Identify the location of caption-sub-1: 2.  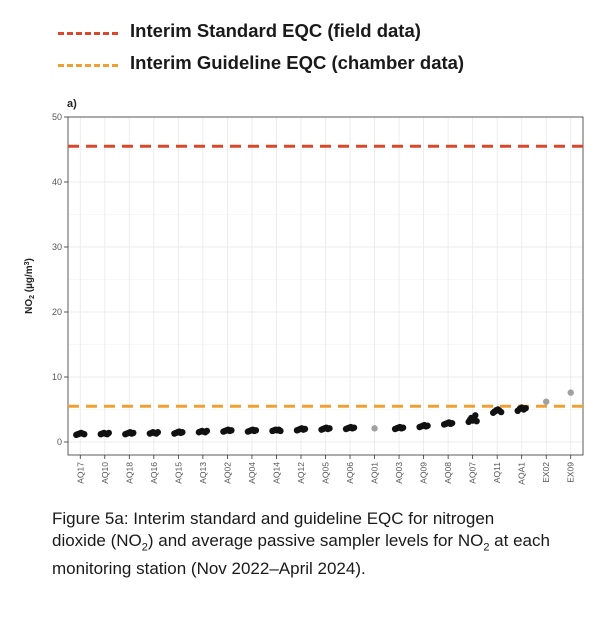
(144, 547).